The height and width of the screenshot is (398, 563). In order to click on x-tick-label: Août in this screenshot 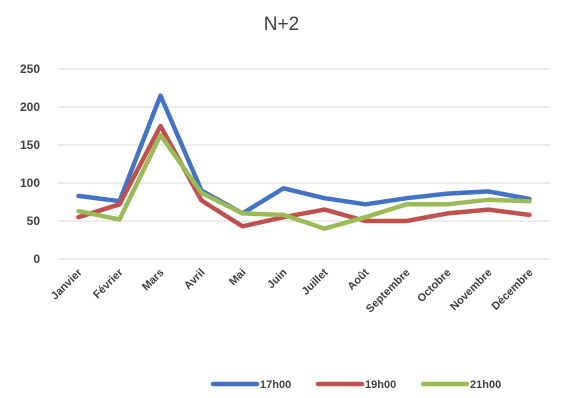, I will do `click(358, 279)`.